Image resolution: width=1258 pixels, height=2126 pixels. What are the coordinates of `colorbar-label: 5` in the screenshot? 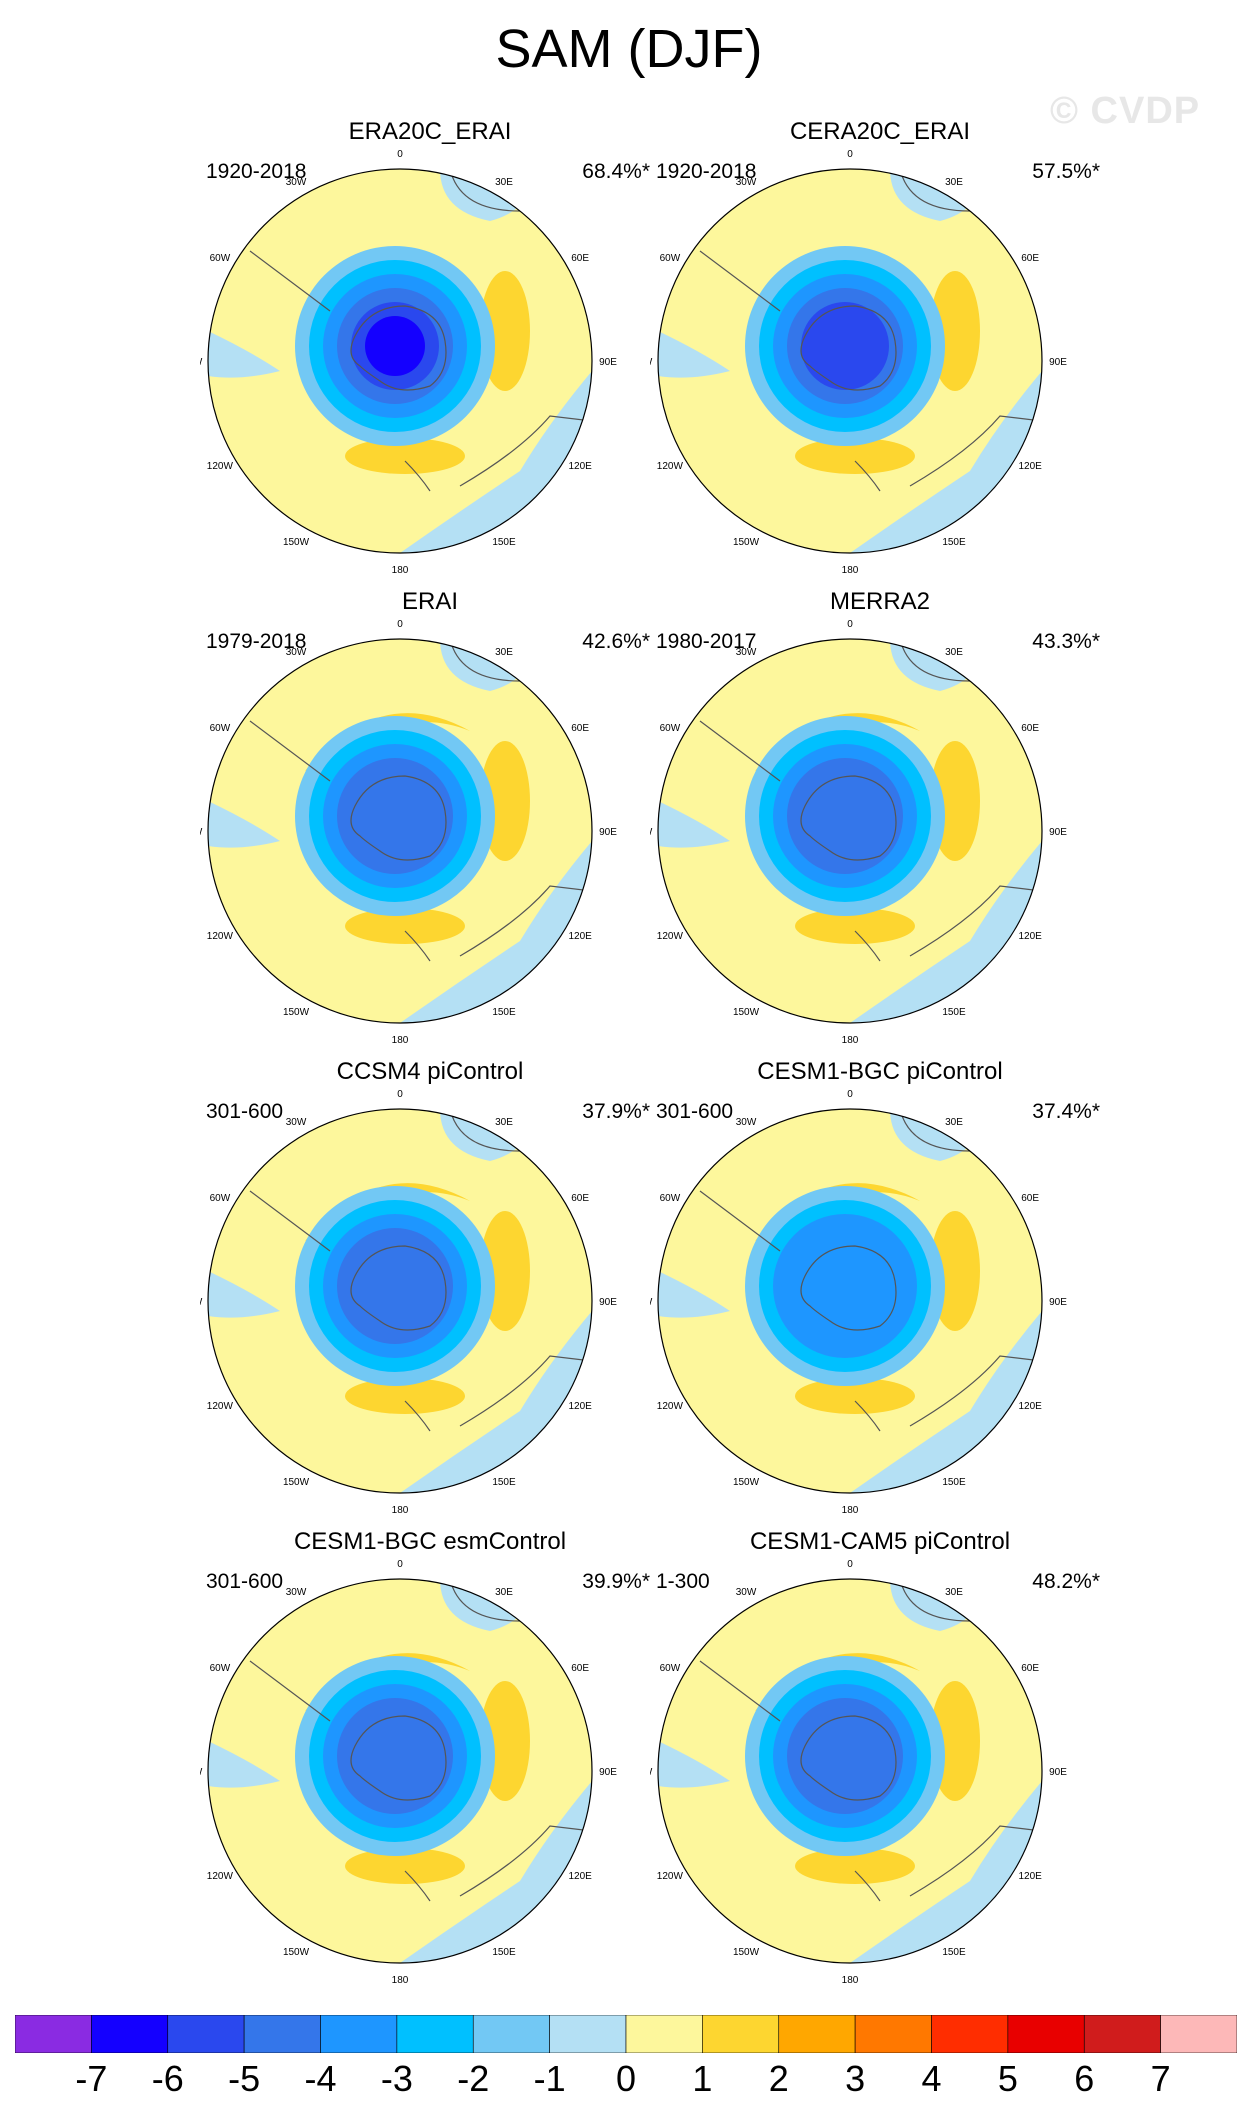 It's located at (1007, 2078).